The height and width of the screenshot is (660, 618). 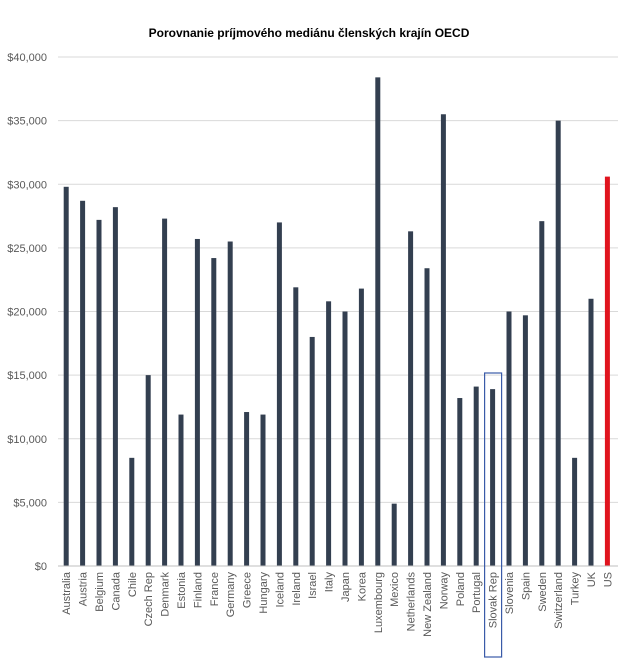 I want to click on x-tick-label: Switzerland, so click(x=559, y=600).